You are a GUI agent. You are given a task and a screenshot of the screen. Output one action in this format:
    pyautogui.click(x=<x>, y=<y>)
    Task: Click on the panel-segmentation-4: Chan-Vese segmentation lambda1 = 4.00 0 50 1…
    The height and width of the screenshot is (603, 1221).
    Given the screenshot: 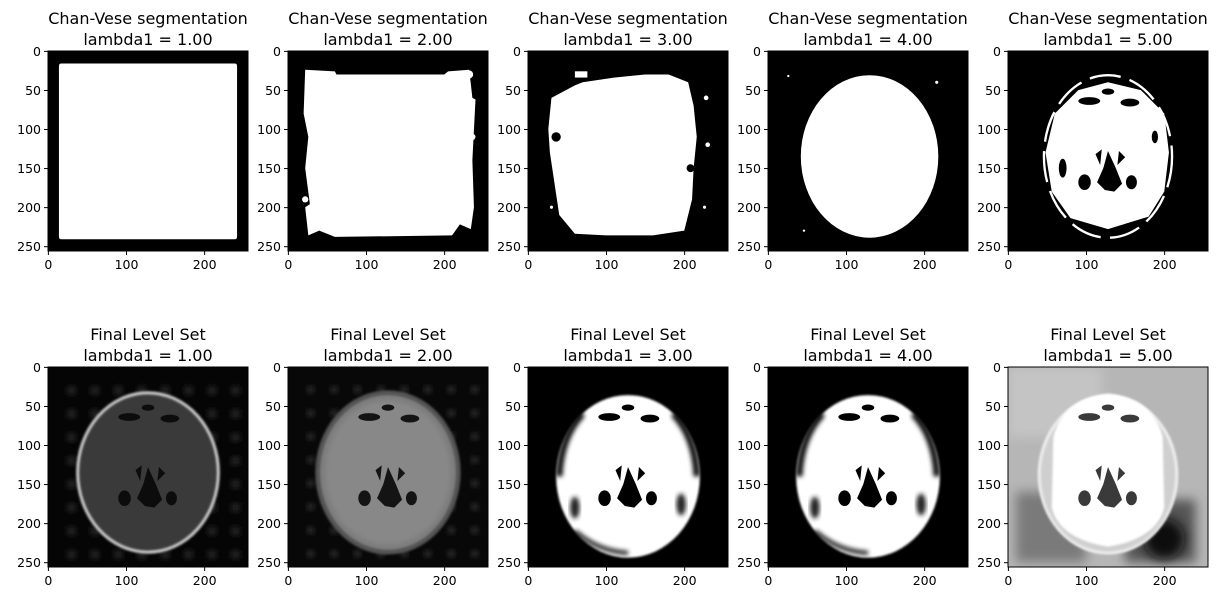 What is the action you would take?
    pyautogui.click(x=853, y=140)
    